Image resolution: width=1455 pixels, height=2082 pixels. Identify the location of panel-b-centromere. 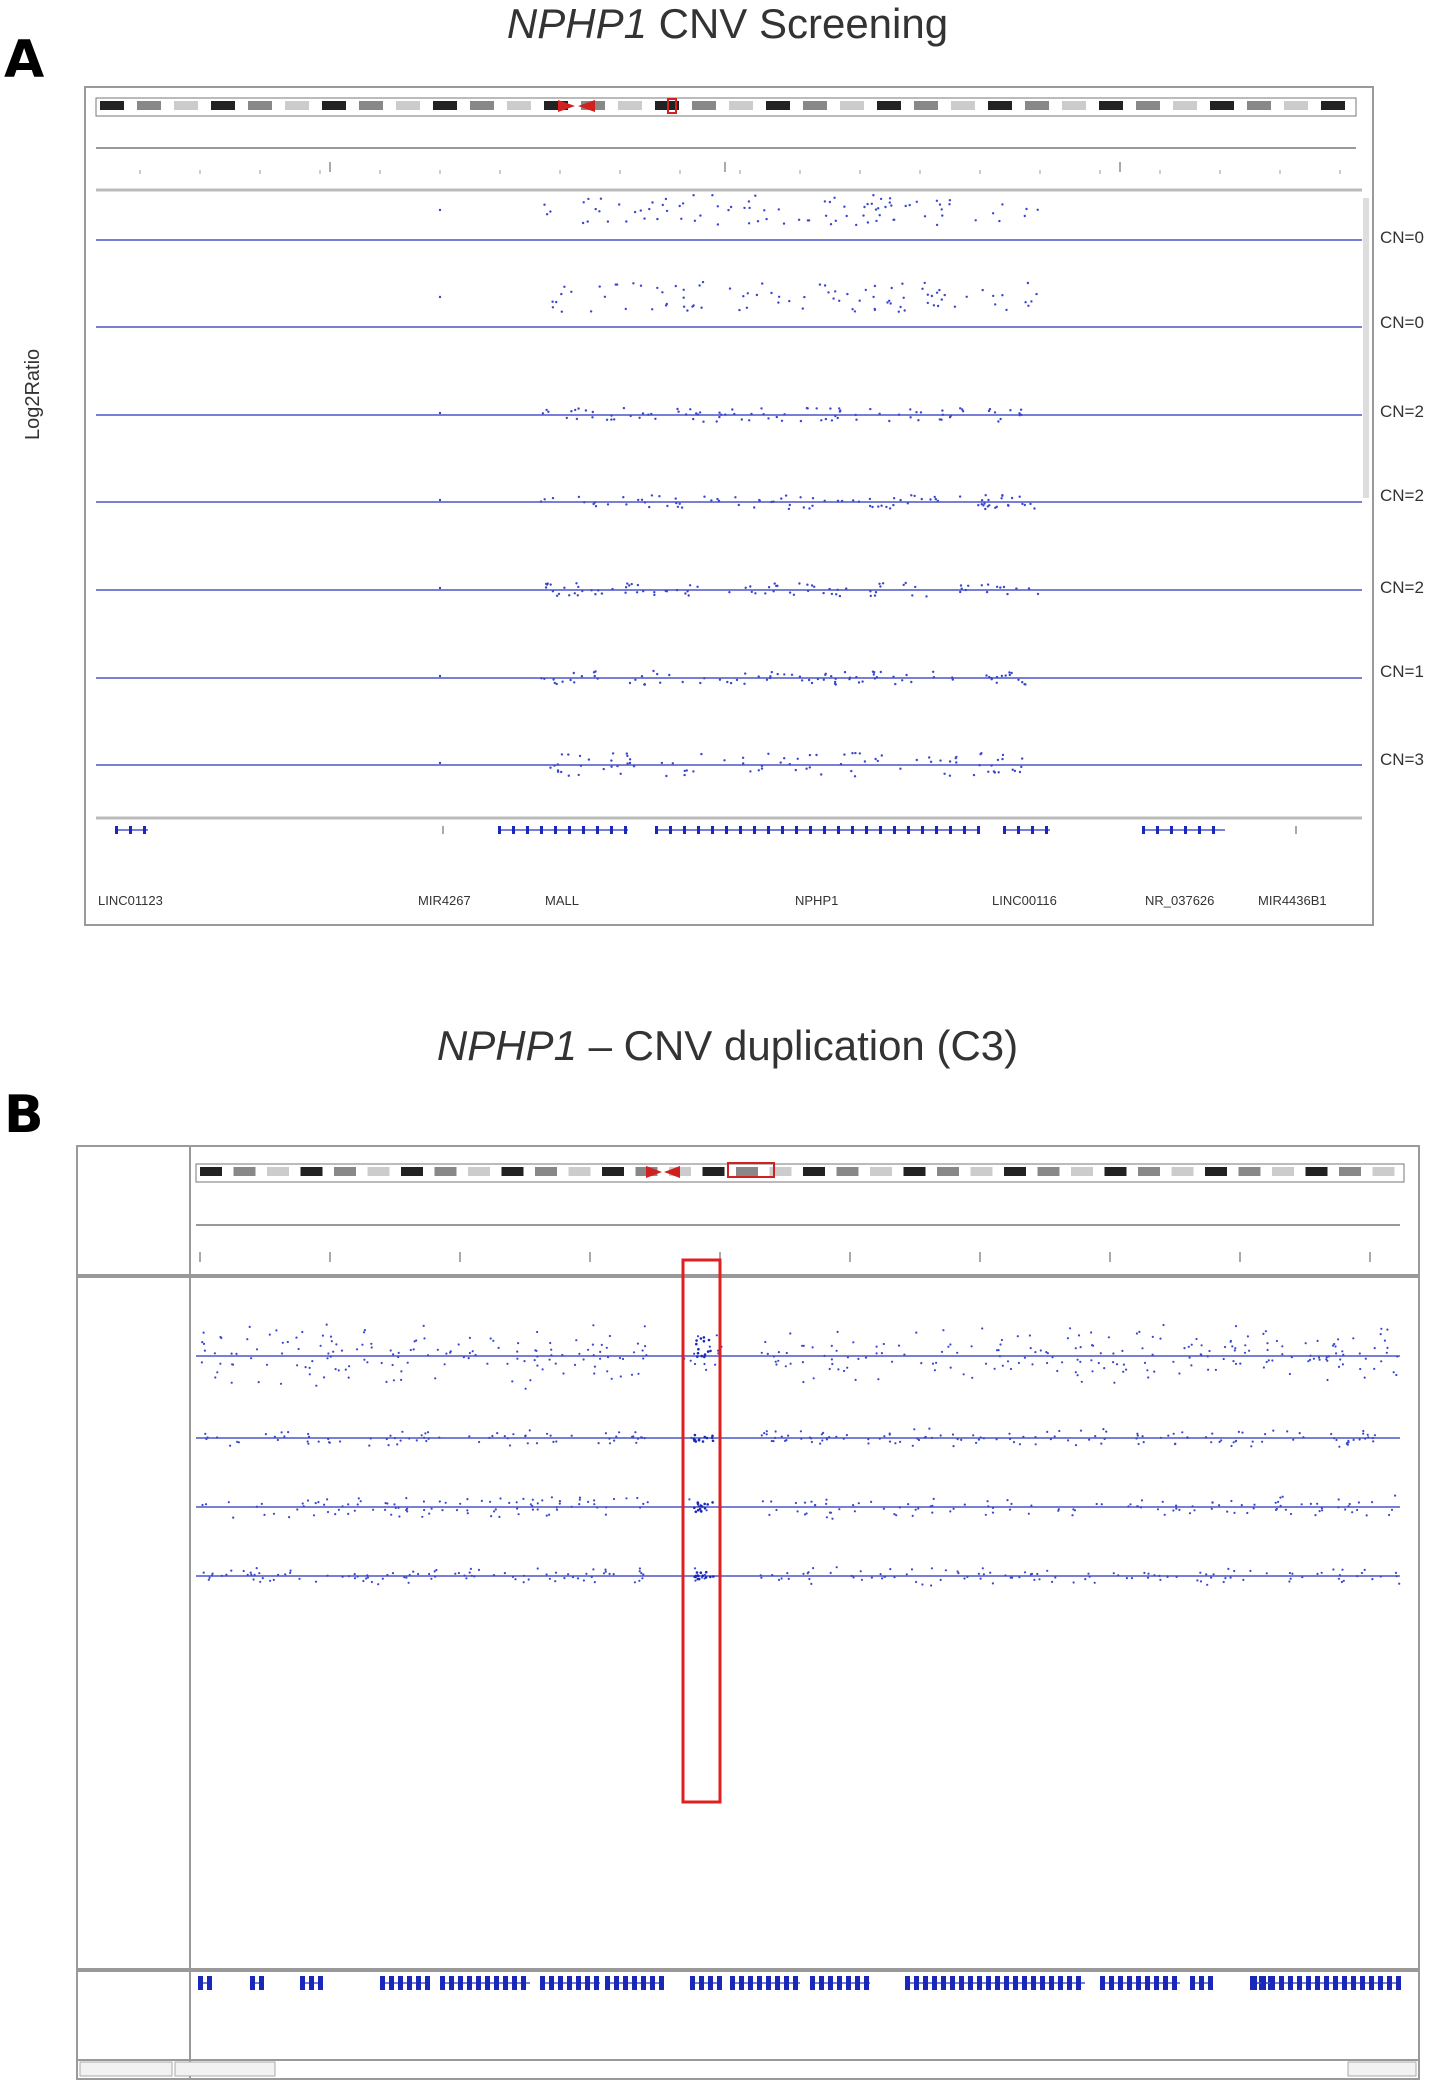
(654, 1172).